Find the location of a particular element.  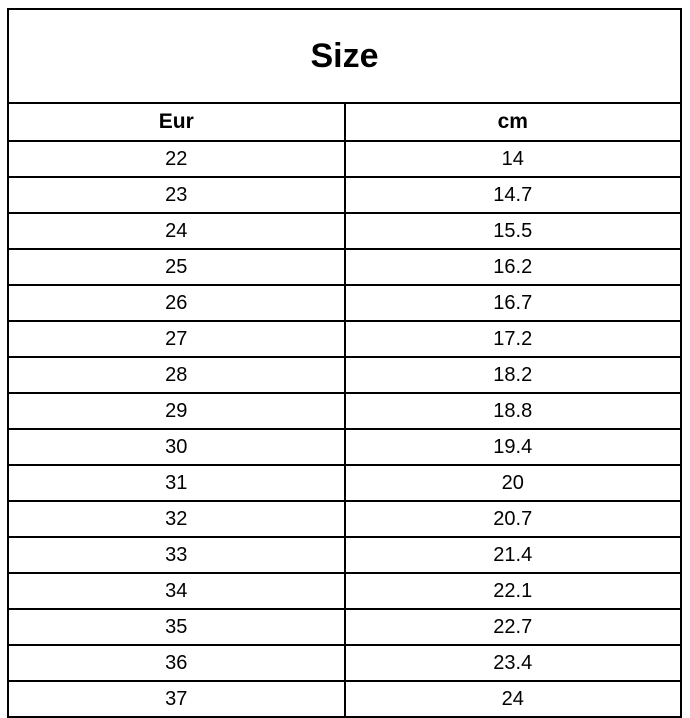

table-row: 36 23.4 is located at coordinates (344, 663).